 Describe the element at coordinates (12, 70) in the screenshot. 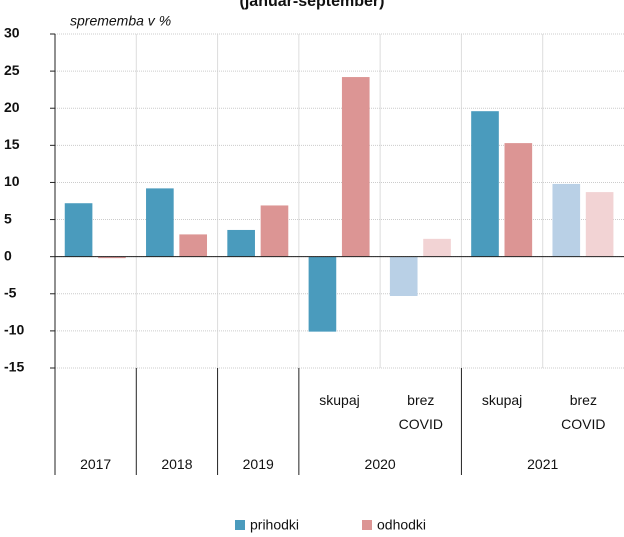

I see `y-tick-label: 25` at that location.